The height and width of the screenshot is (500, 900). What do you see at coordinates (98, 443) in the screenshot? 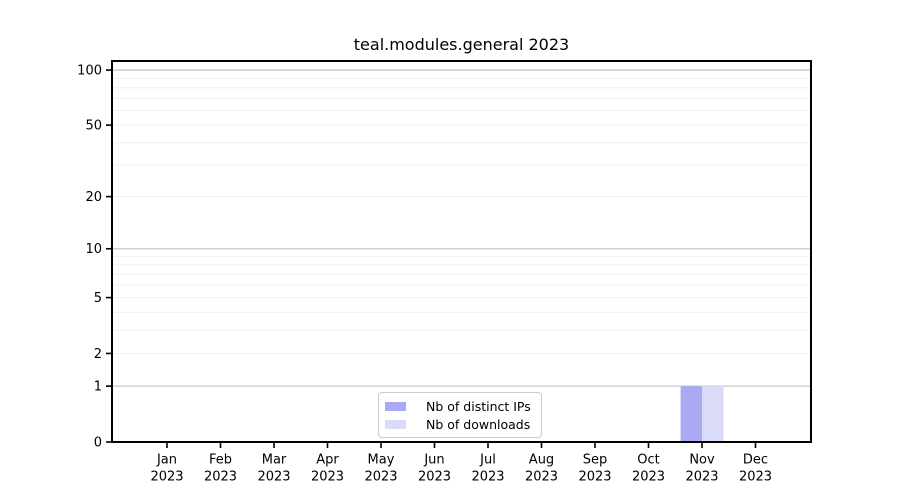
I see `y-tick-label: 0` at bounding box center [98, 443].